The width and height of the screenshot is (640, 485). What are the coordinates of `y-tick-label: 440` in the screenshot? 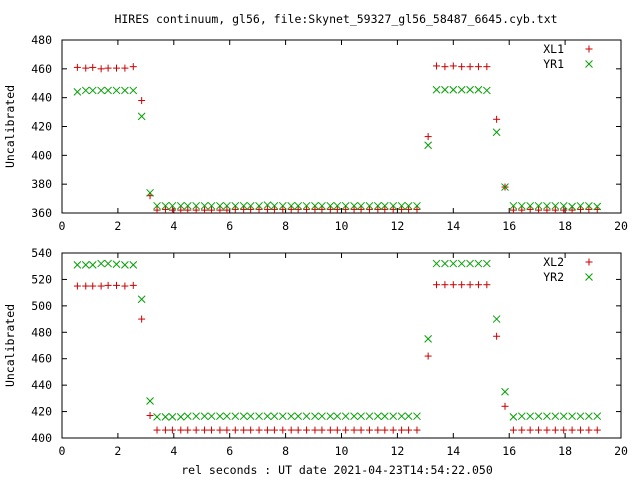 It's located at (41, 98).